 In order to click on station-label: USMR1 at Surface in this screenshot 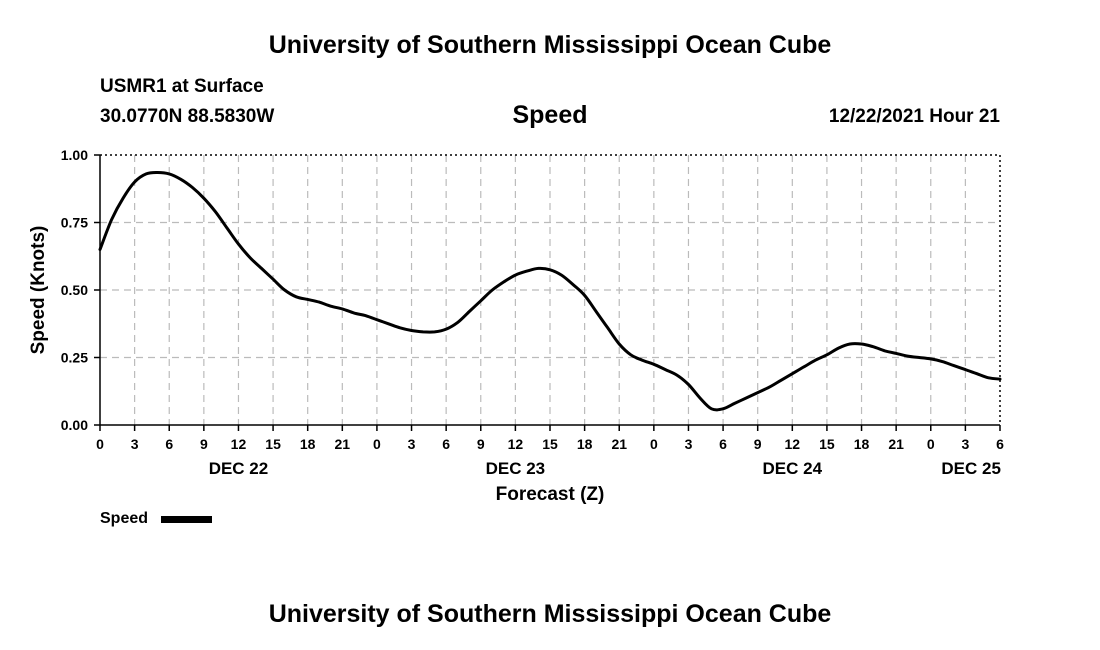, I will do `click(182, 86)`.